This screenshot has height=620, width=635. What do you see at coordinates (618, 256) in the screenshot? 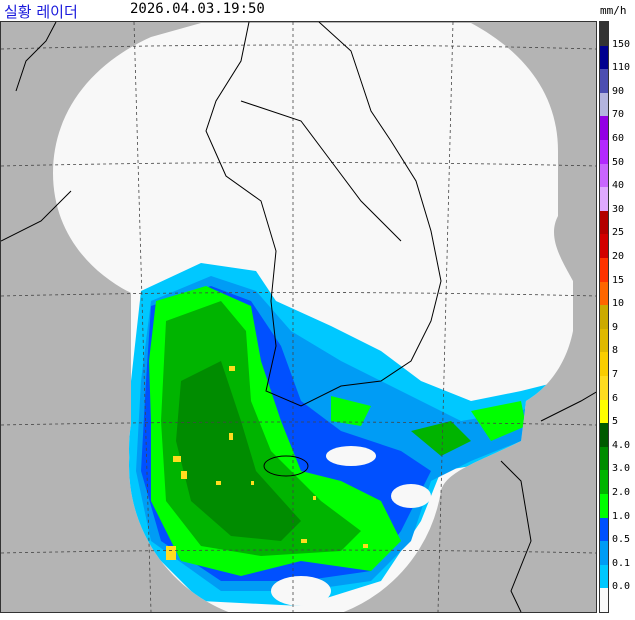
I see `legend-label: 20` at bounding box center [618, 256].